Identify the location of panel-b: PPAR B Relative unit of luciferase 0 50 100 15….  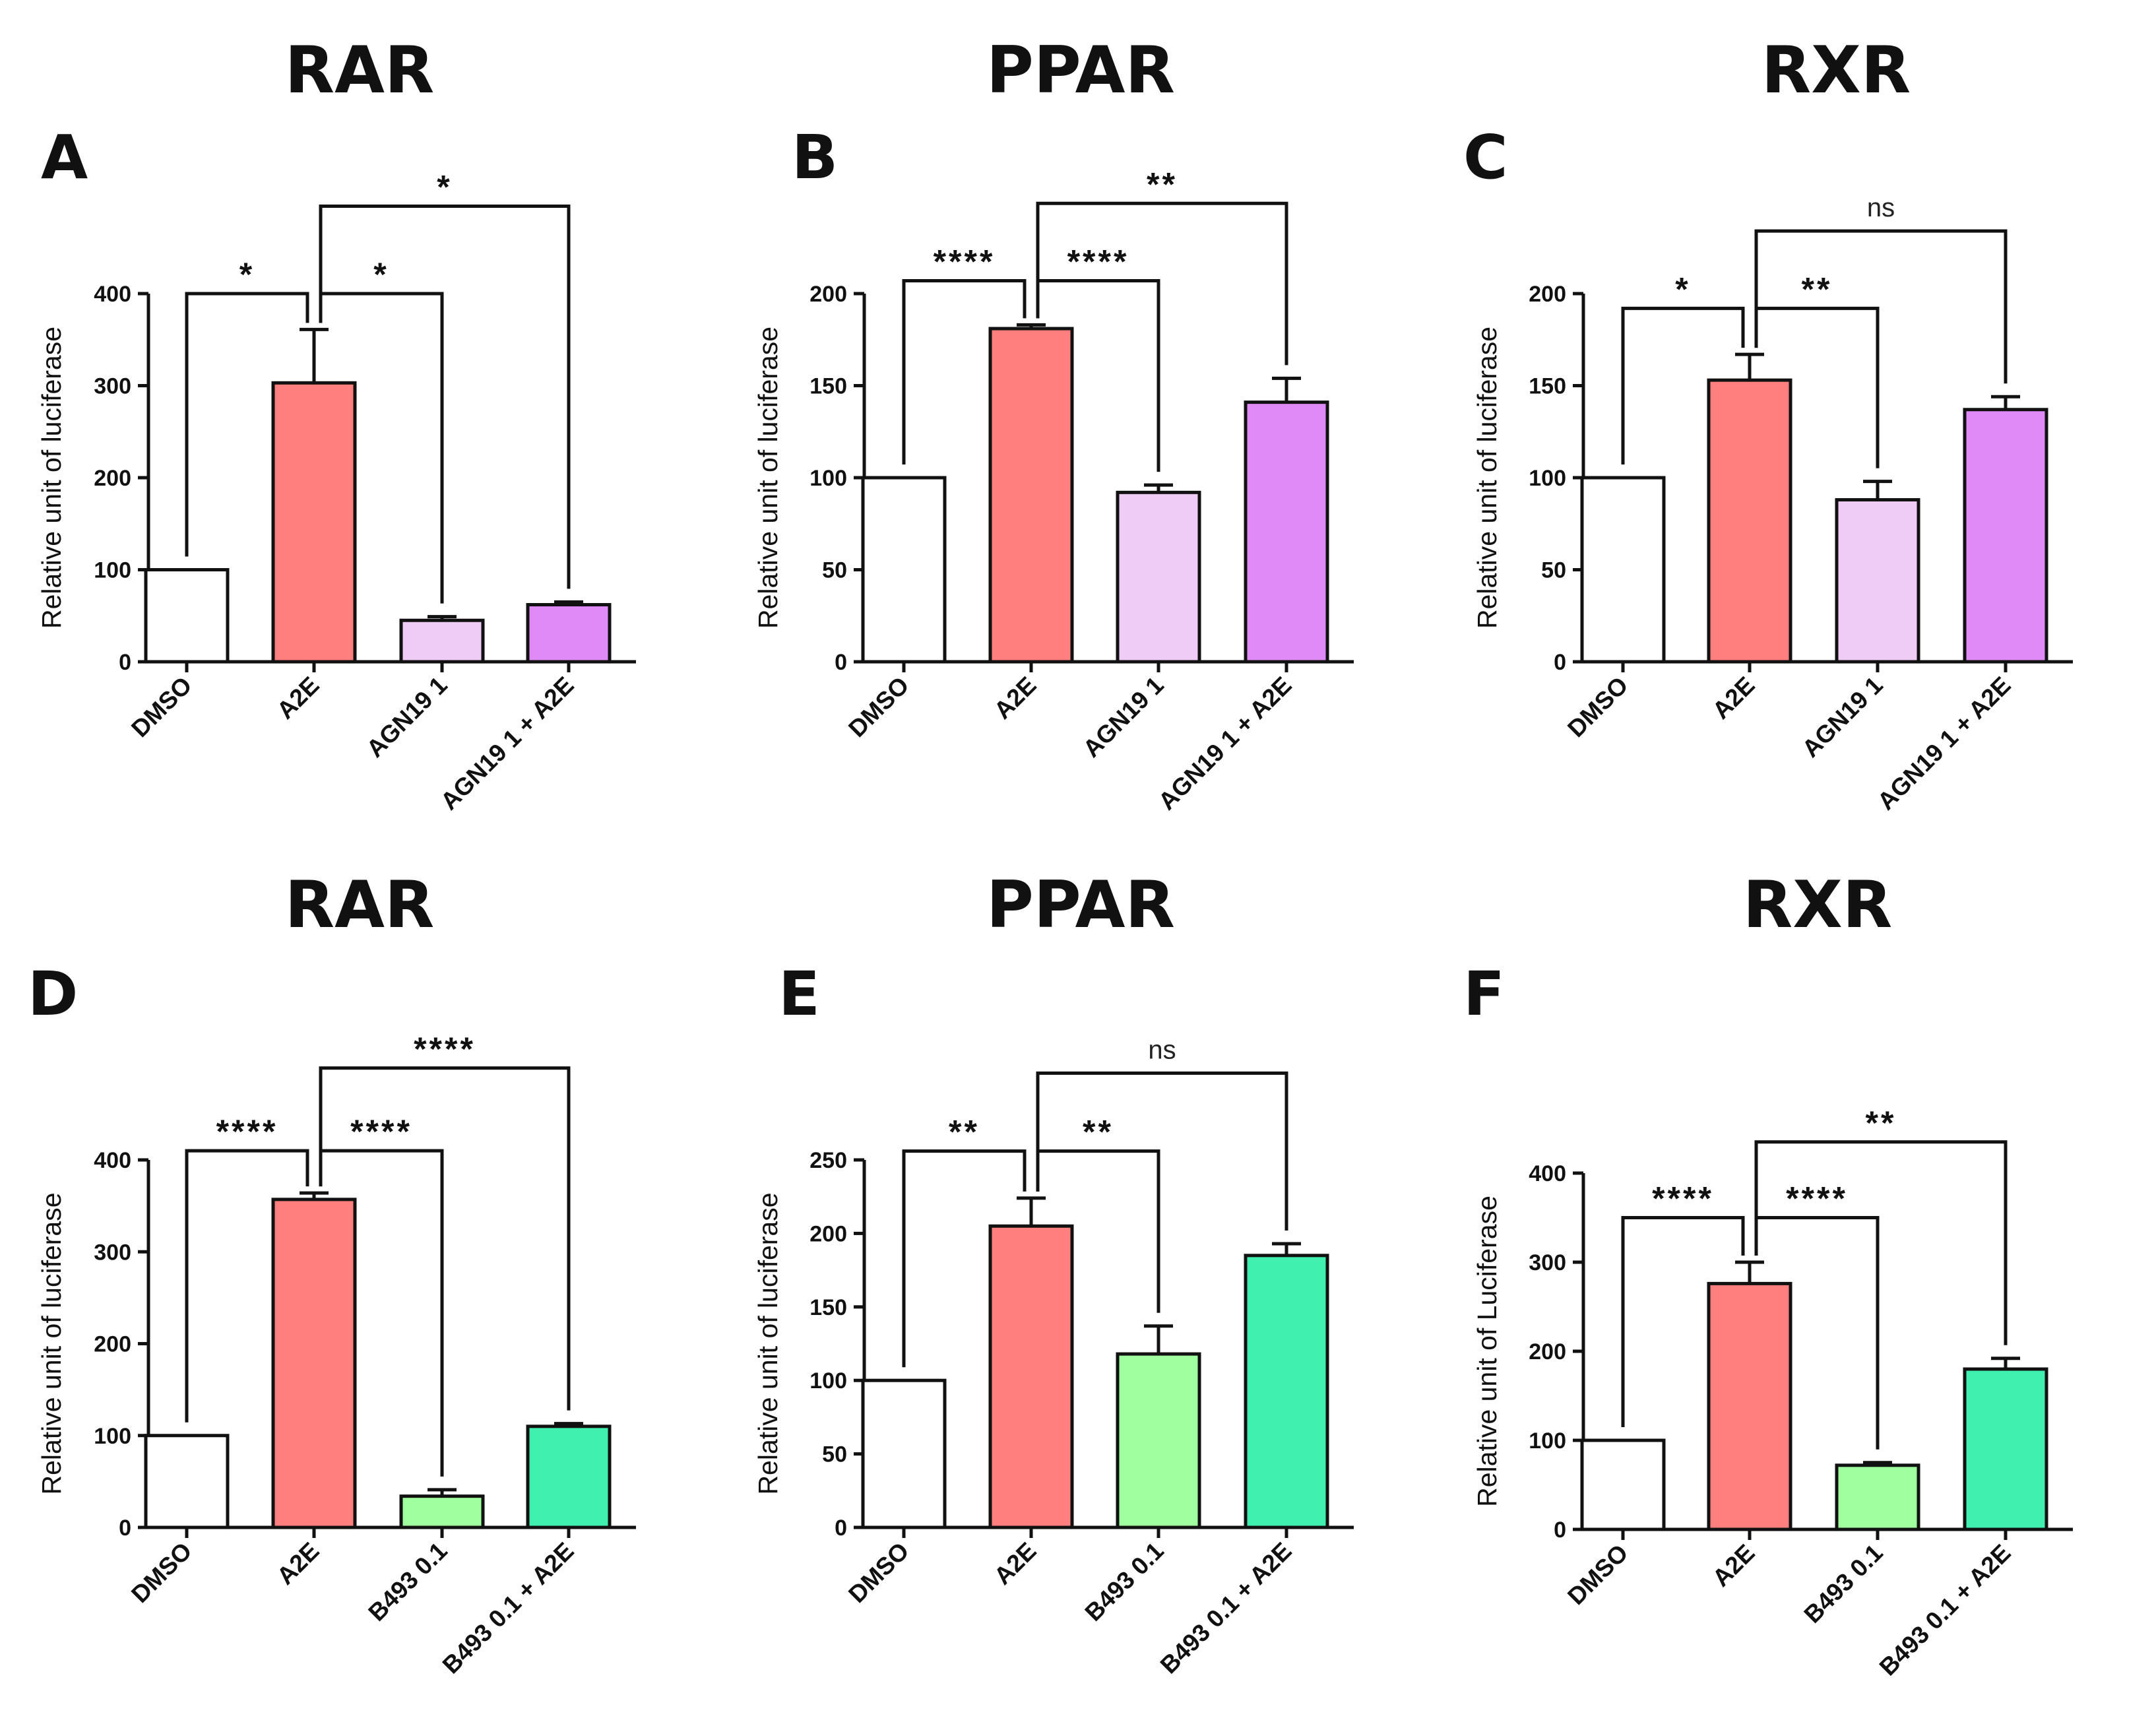
(1054, 424).